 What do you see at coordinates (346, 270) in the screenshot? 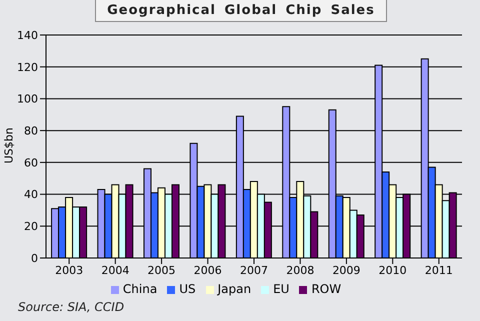
I see `x-tick-label: 2009` at bounding box center [346, 270].